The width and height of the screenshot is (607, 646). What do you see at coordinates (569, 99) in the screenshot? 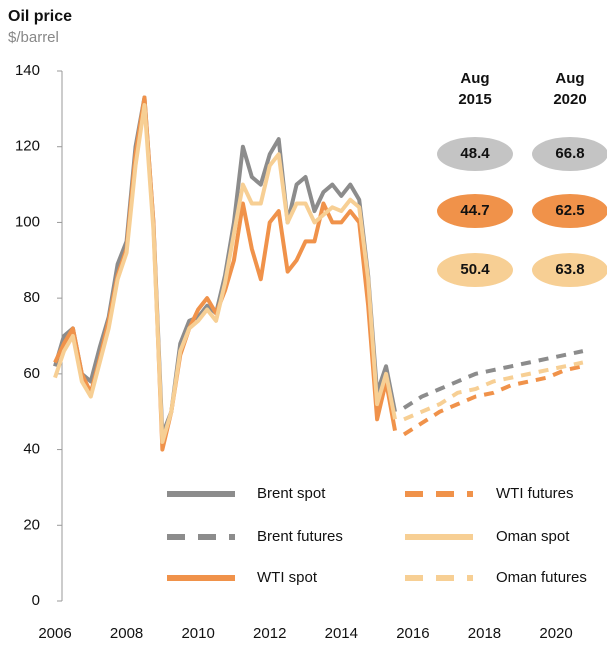
I see `summary-header: 2020` at bounding box center [569, 99].